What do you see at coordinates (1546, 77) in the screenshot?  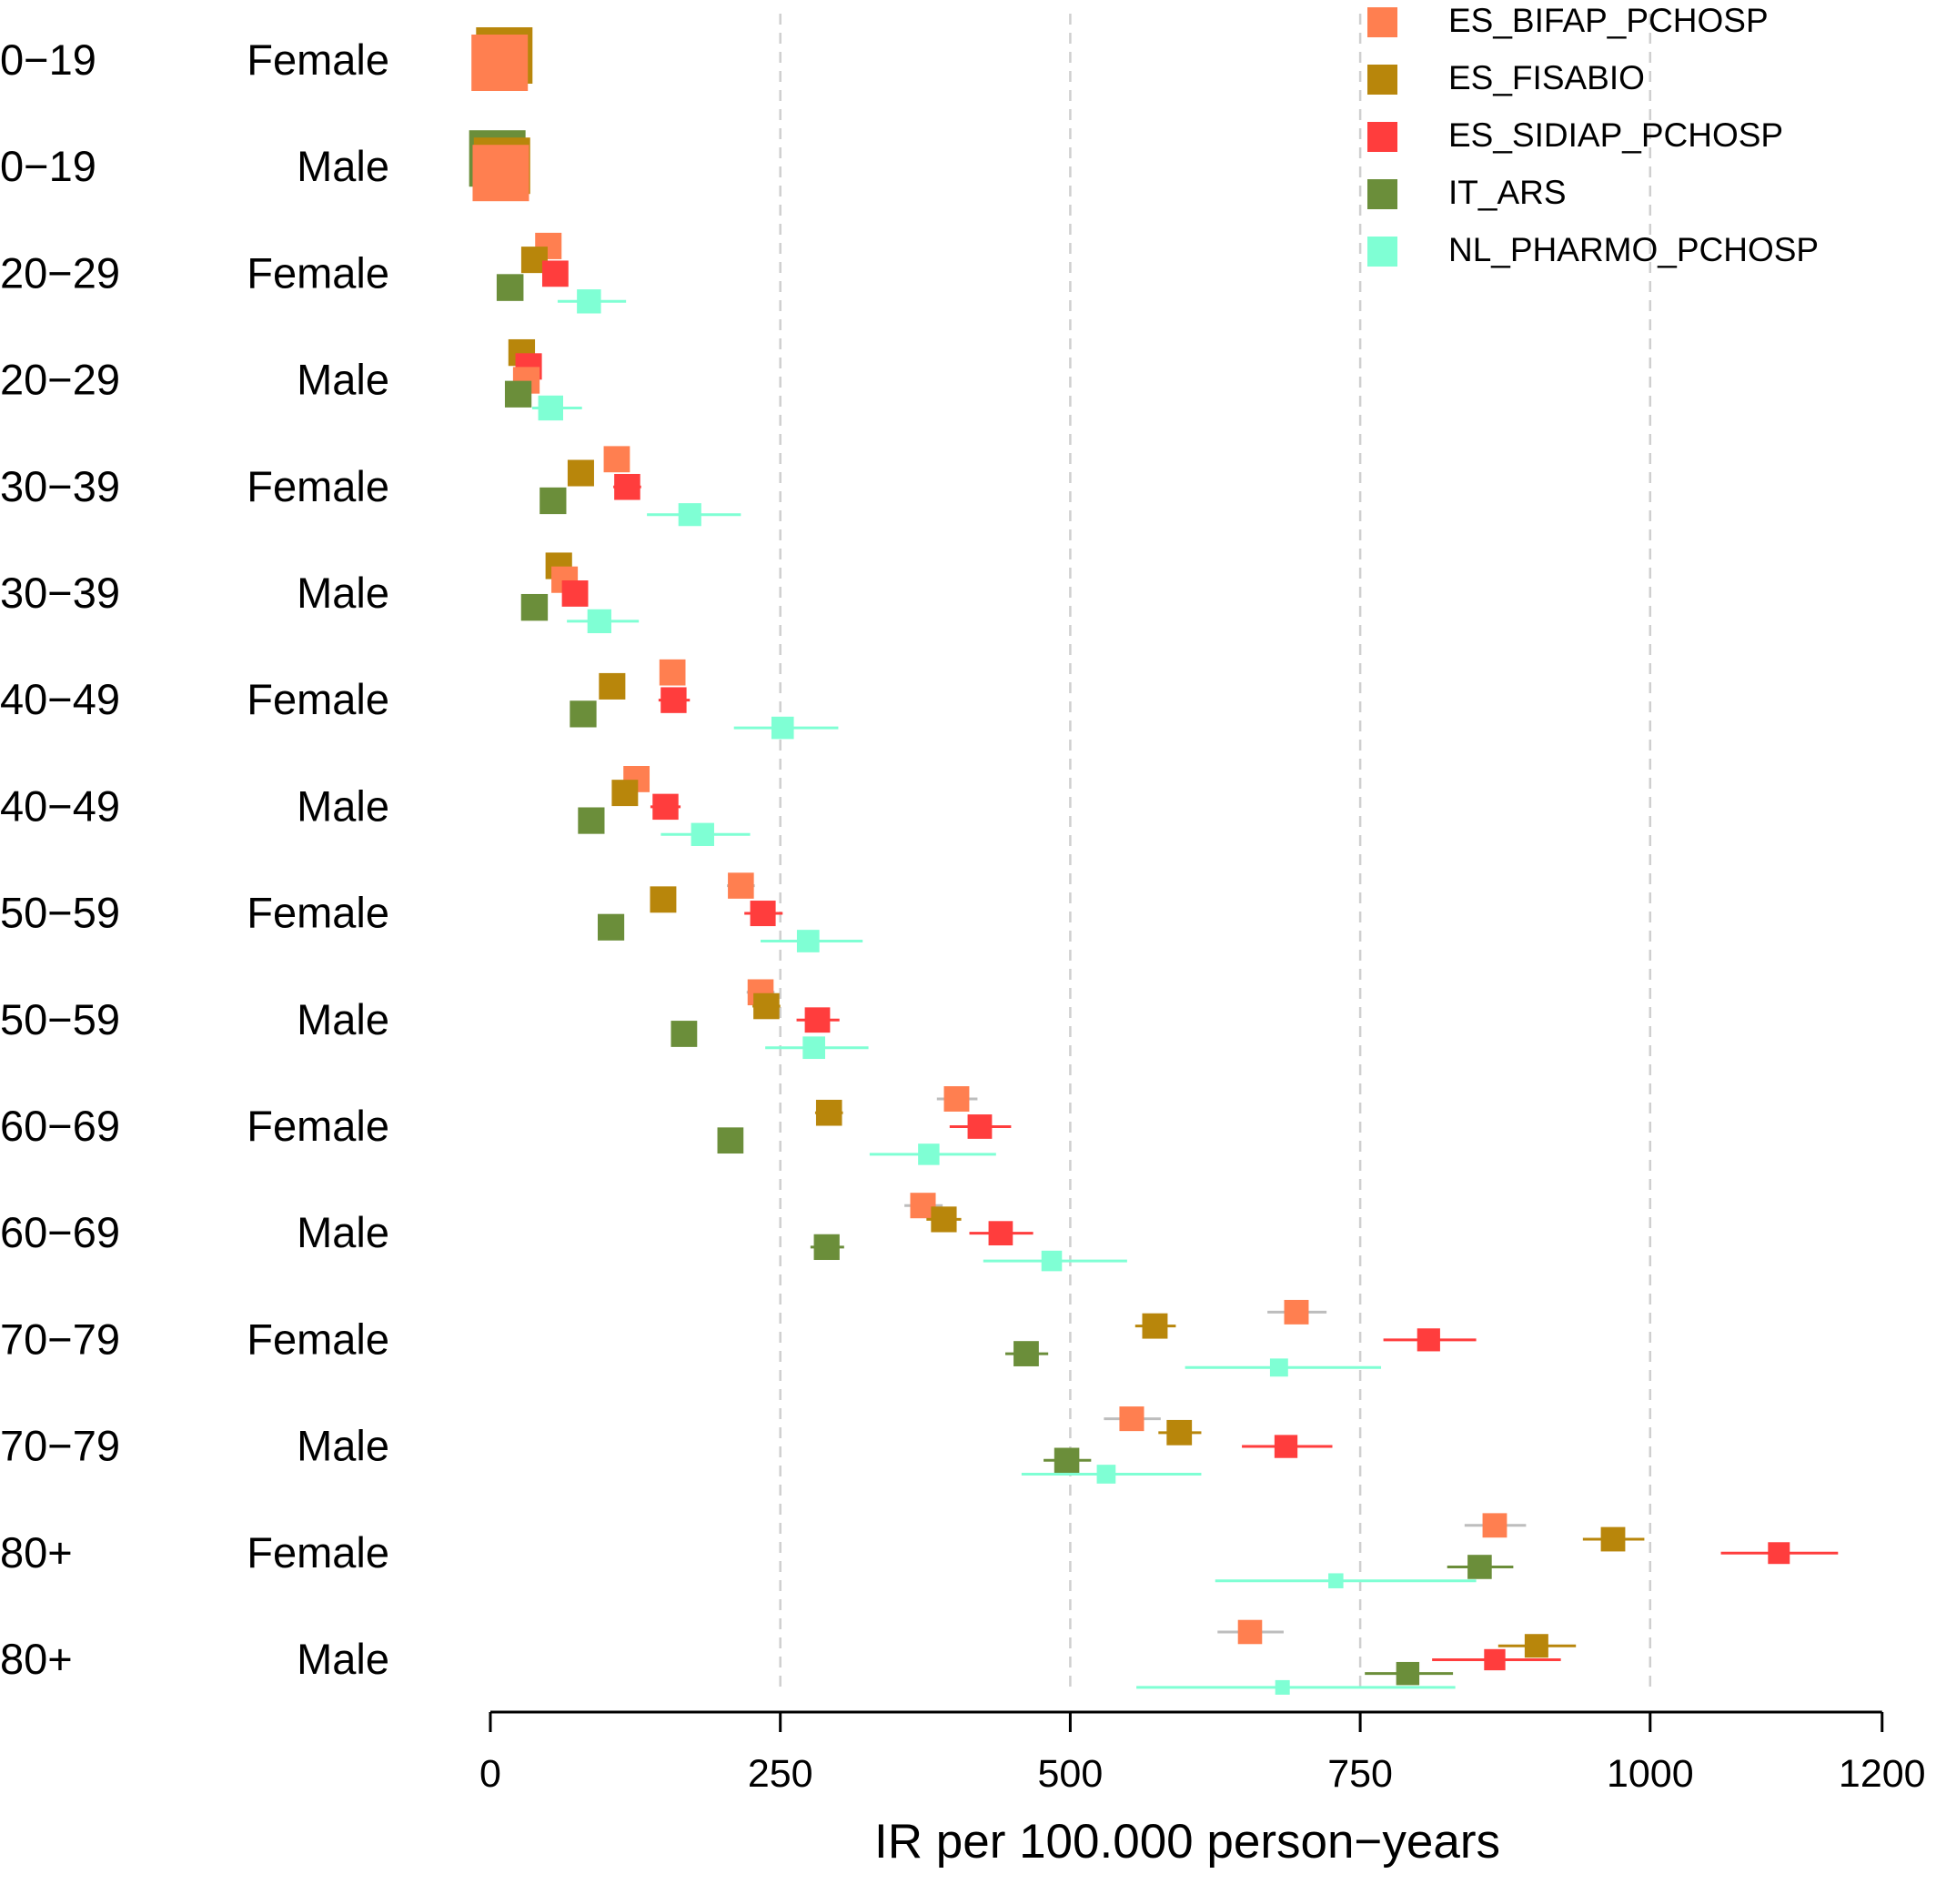 I see `legend-label: ES_FISABIO` at bounding box center [1546, 77].